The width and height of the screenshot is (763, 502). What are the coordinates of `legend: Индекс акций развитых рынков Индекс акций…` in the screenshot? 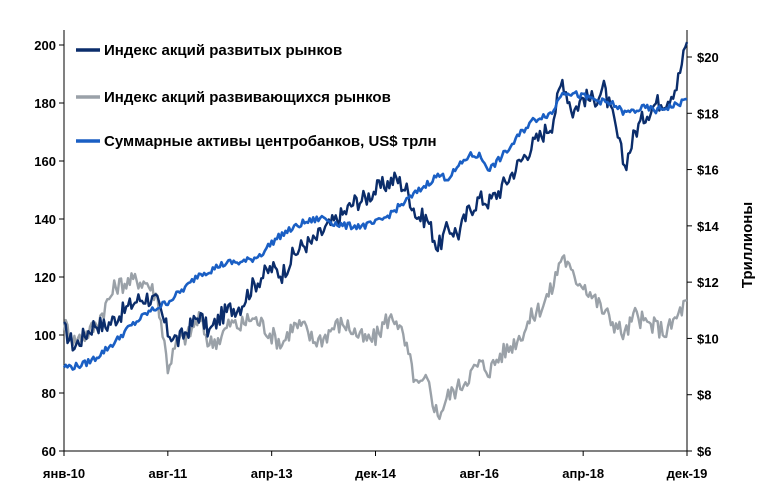 It's located at (256, 96).